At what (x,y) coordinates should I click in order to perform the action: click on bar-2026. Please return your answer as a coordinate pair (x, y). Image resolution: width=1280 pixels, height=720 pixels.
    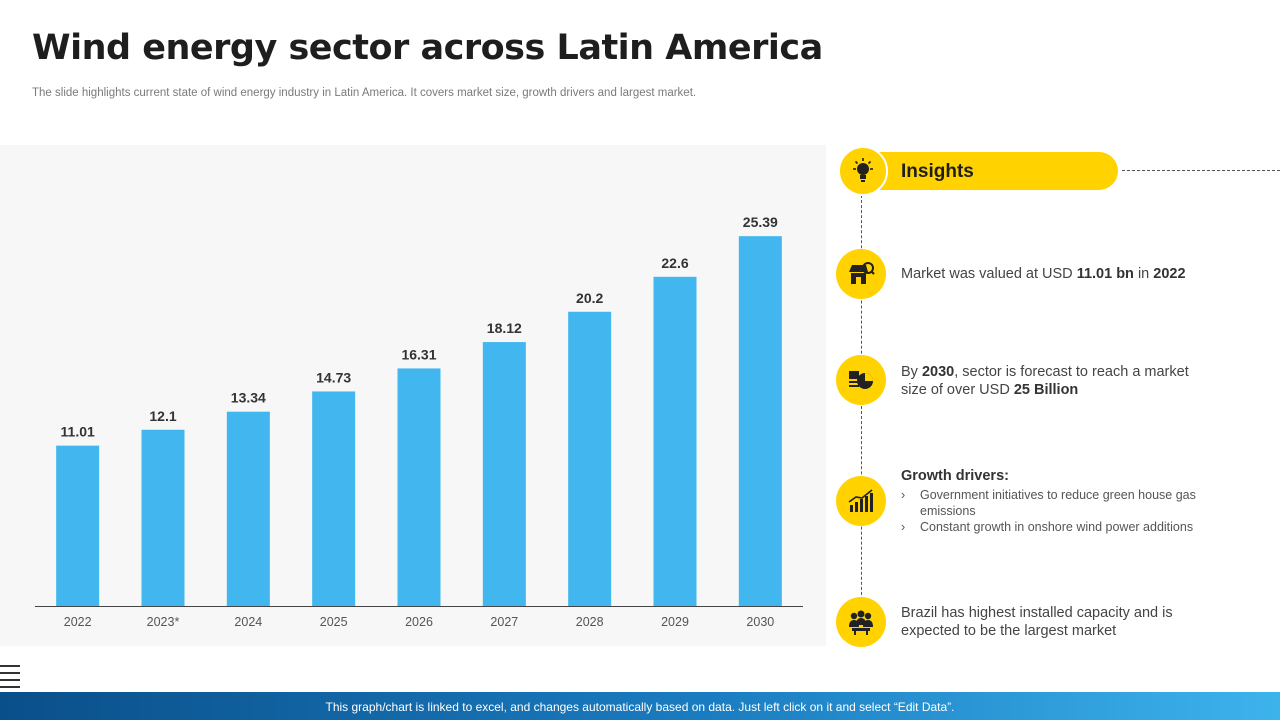
    Looking at the image, I should click on (419, 487).